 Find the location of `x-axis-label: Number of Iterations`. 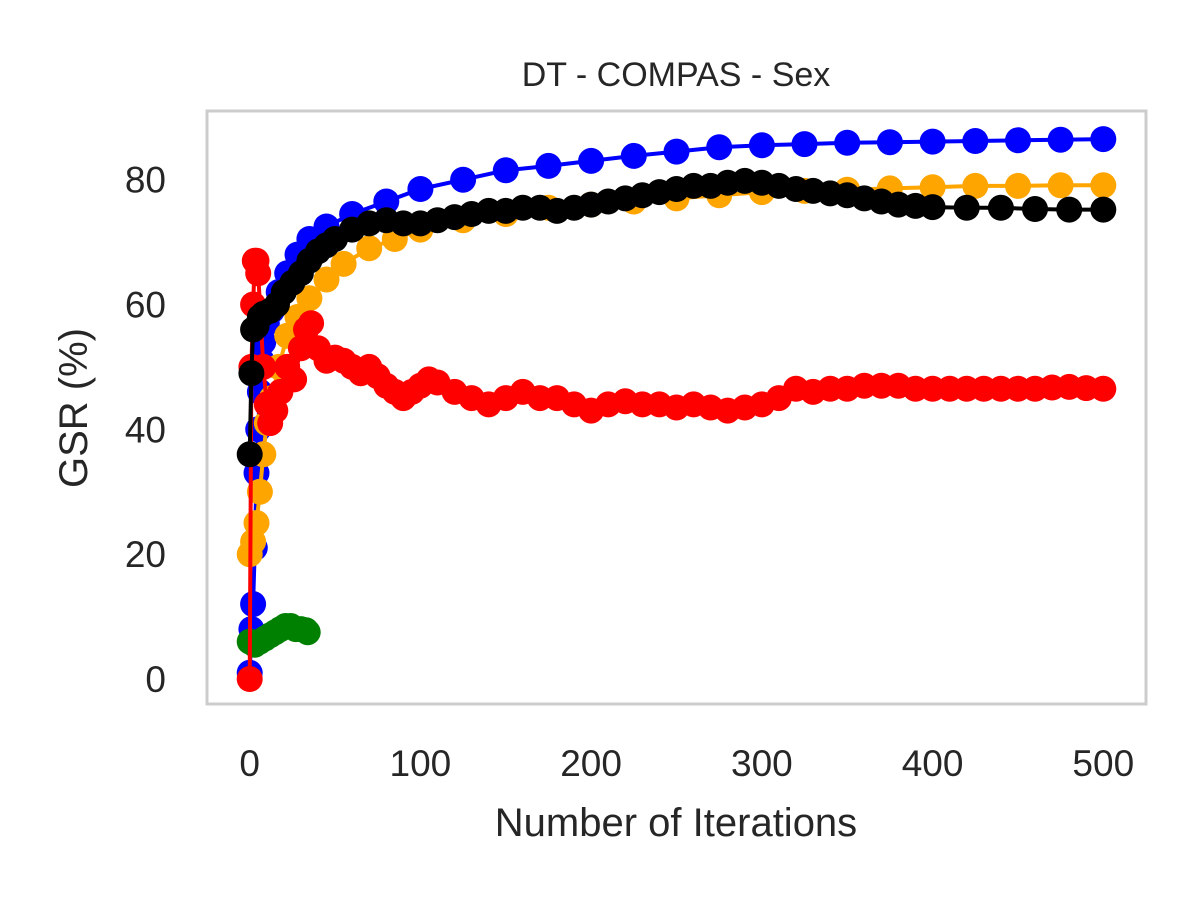

x-axis-label: Number of Iterations is located at coordinates (676, 823).